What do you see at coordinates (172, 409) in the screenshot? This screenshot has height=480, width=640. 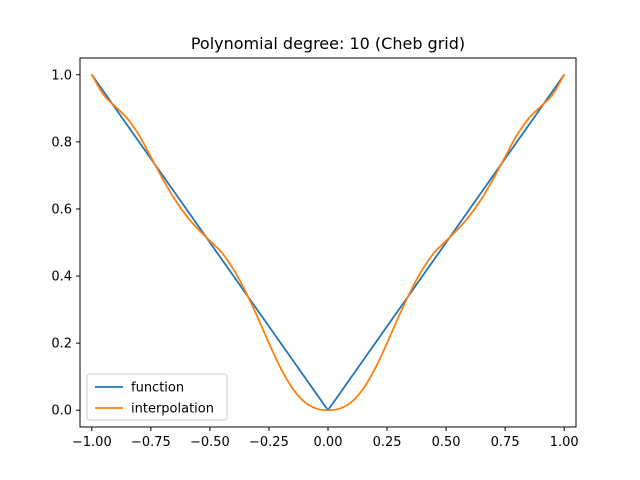 I see `legend-label-interpolation: interpolation` at bounding box center [172, 409].